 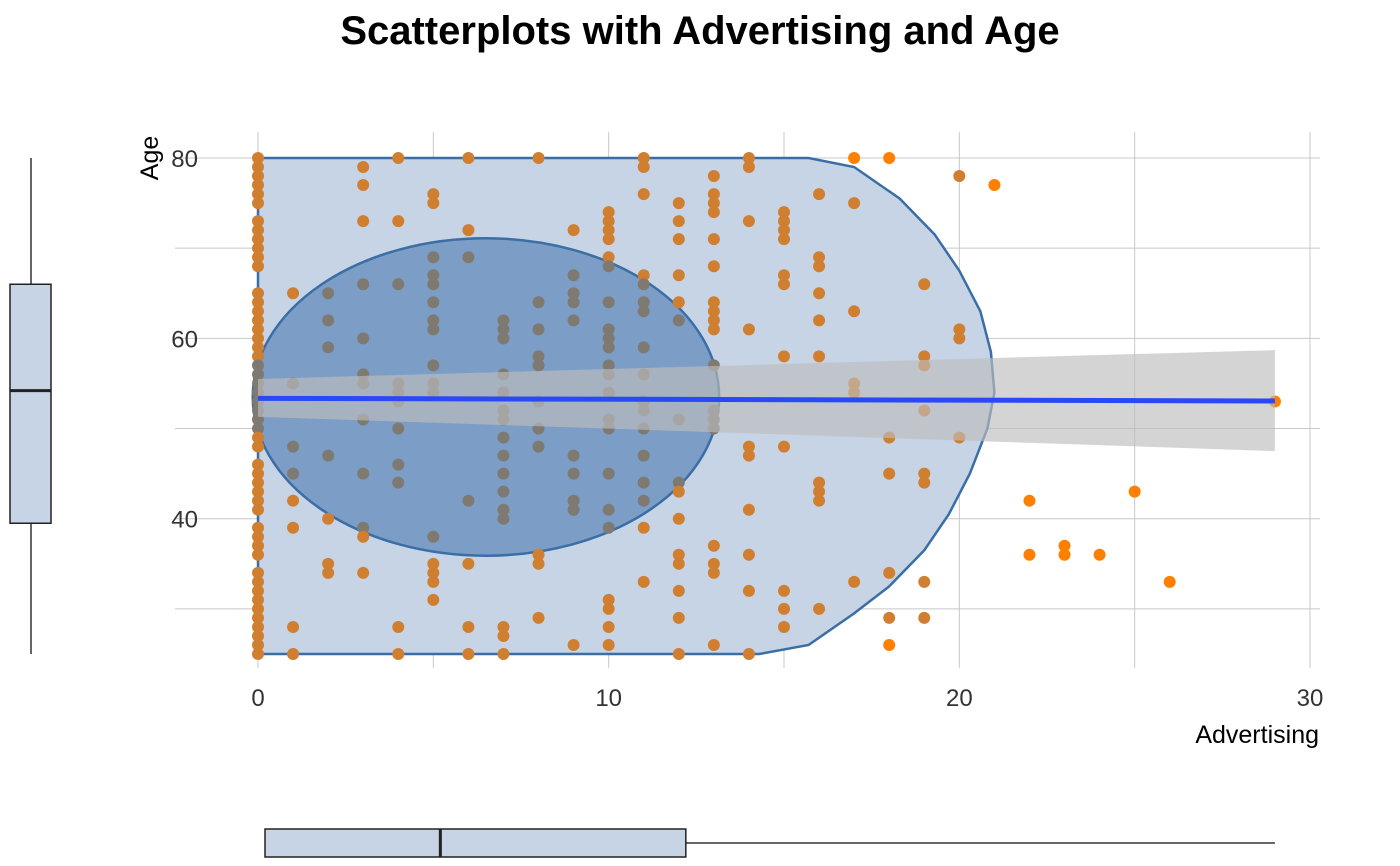 I want to click on y-tick-label: 40, so click(x=184, y=520).